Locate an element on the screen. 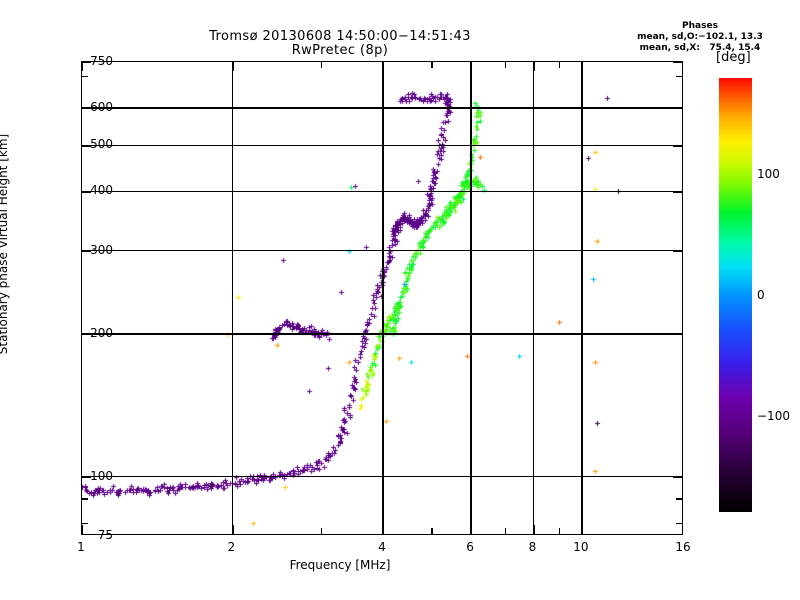  plot-title-line2: RwPretec (8p) is located at coordinates (340, 50).